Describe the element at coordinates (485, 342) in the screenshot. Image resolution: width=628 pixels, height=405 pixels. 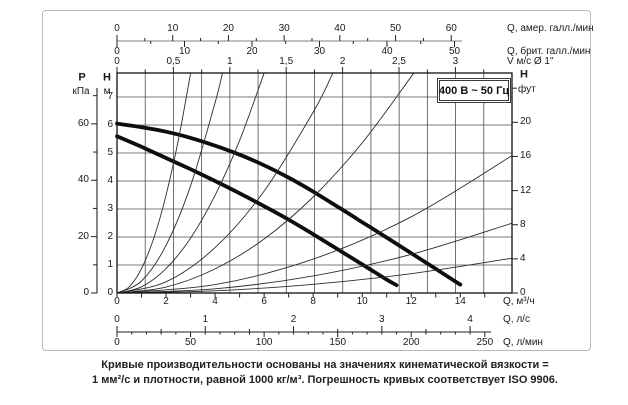
I see `axis-tick-label: 250` at that location.